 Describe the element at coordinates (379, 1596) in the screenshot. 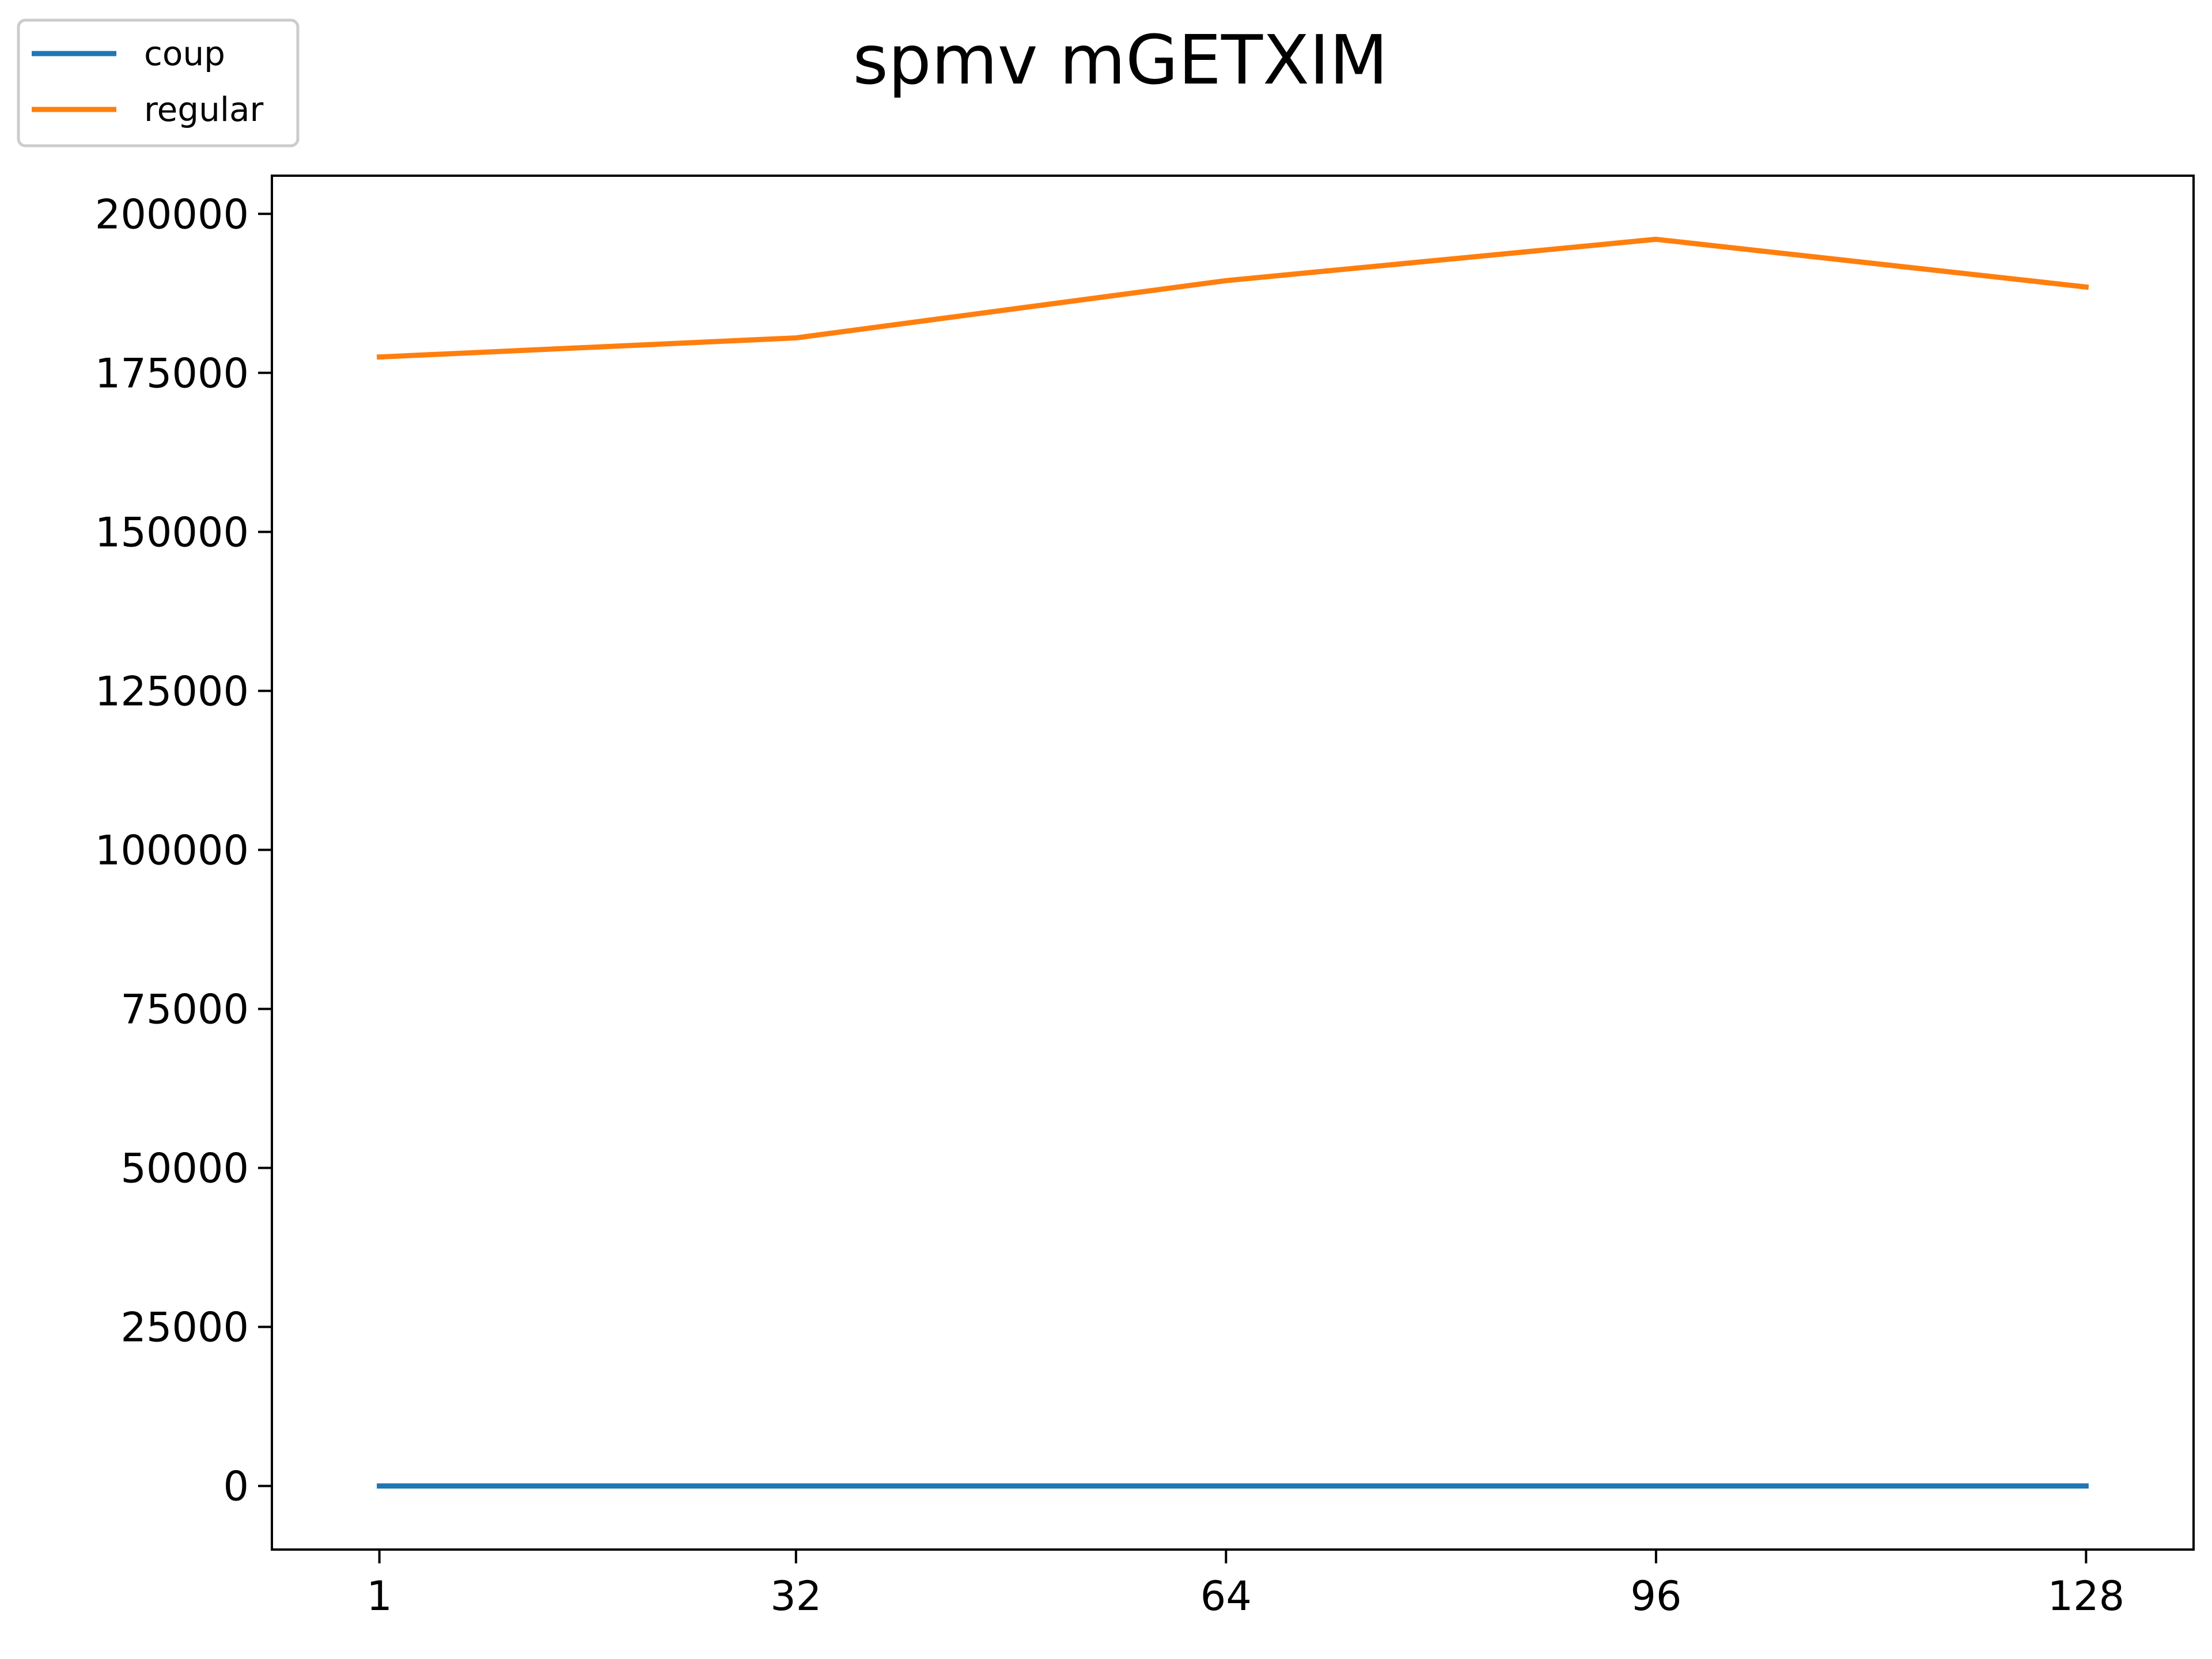

I see `x-tick-label: 1` at that location.